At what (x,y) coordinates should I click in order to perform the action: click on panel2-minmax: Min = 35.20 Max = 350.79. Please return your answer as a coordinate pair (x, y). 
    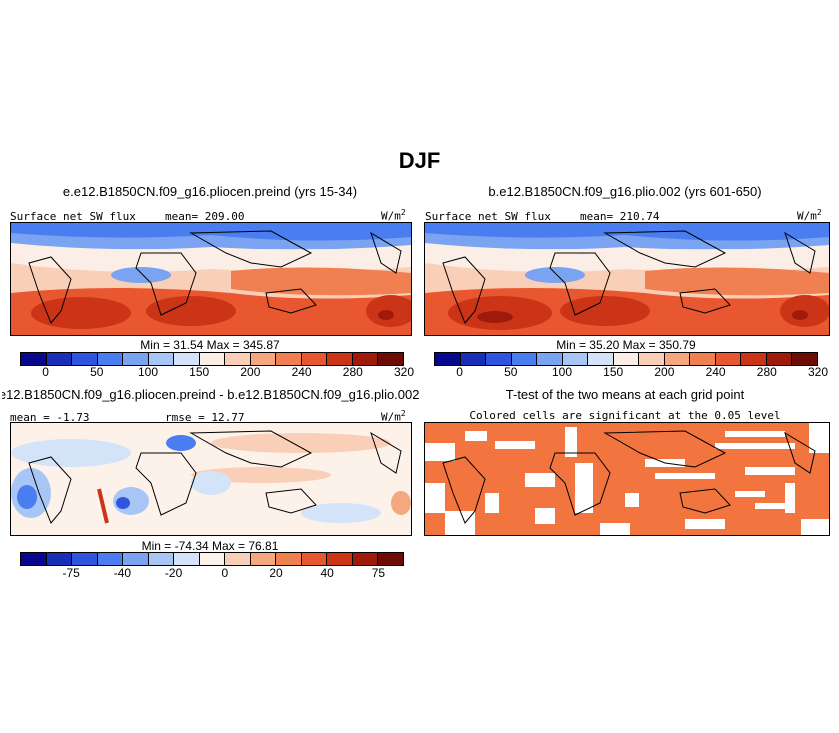
    Looking at the image, I should click on (626, 345).